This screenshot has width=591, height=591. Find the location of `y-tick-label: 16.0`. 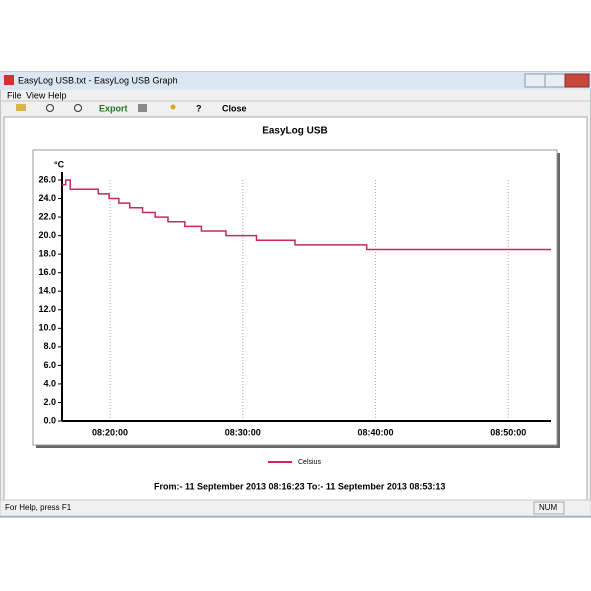

y-tick-label: 16.0 is located at coordinates (47, 272).